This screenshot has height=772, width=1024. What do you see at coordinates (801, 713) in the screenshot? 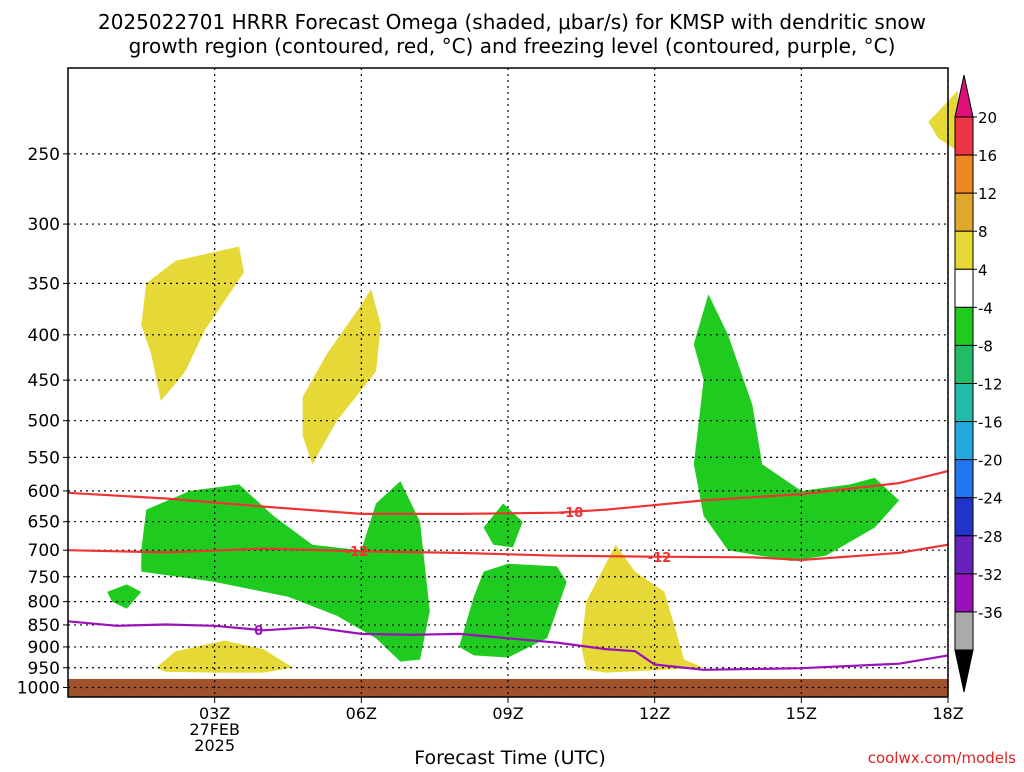
I see `x-tick-label-15Z: 15Z` at bounding box center [801, 713].